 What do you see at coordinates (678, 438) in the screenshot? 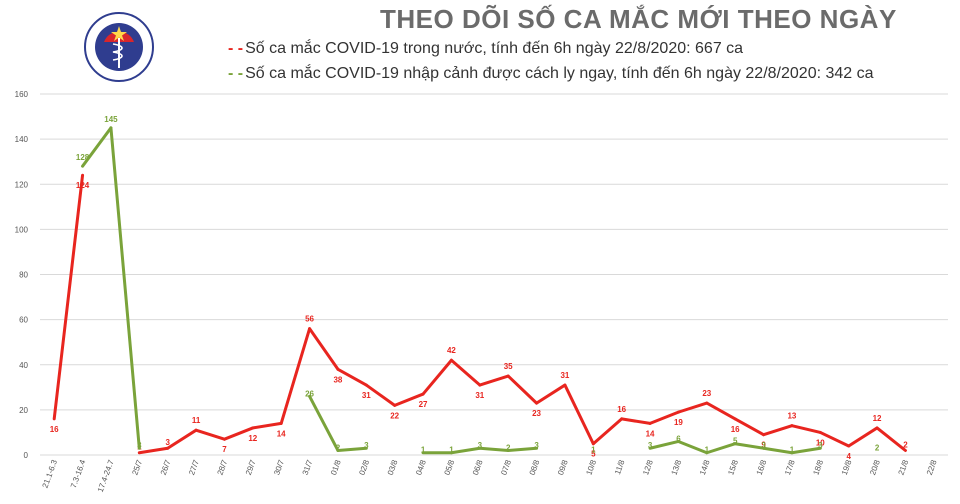
I see `data-label-series-1: 6` at bounding box center [678, 438].